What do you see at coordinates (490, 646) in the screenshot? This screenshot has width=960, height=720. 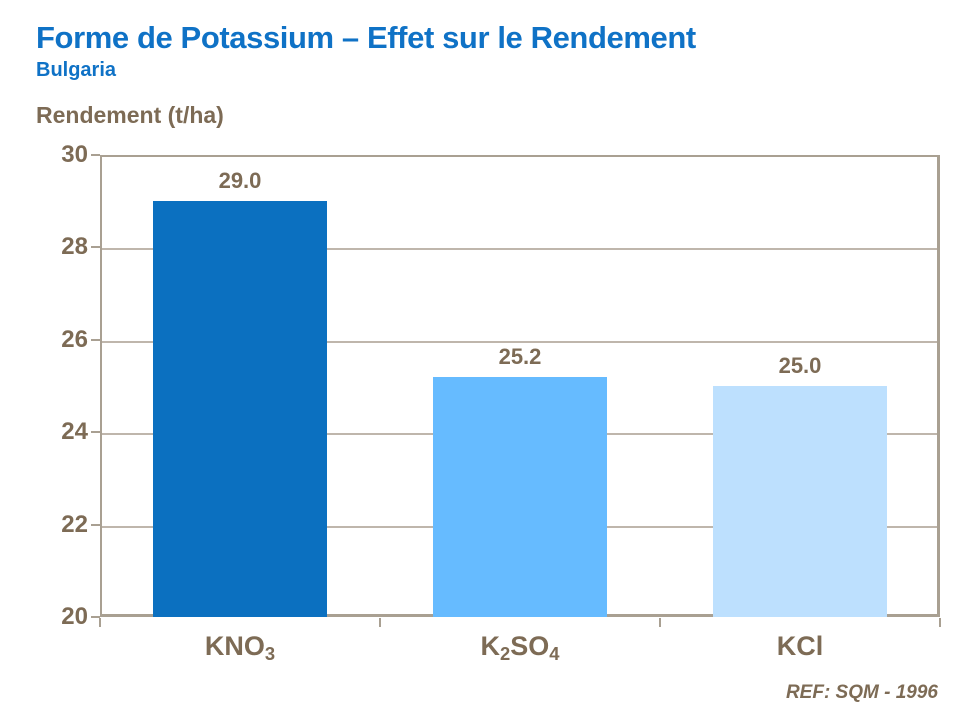 I see `label-text: K` at bounding box center [490, 646].